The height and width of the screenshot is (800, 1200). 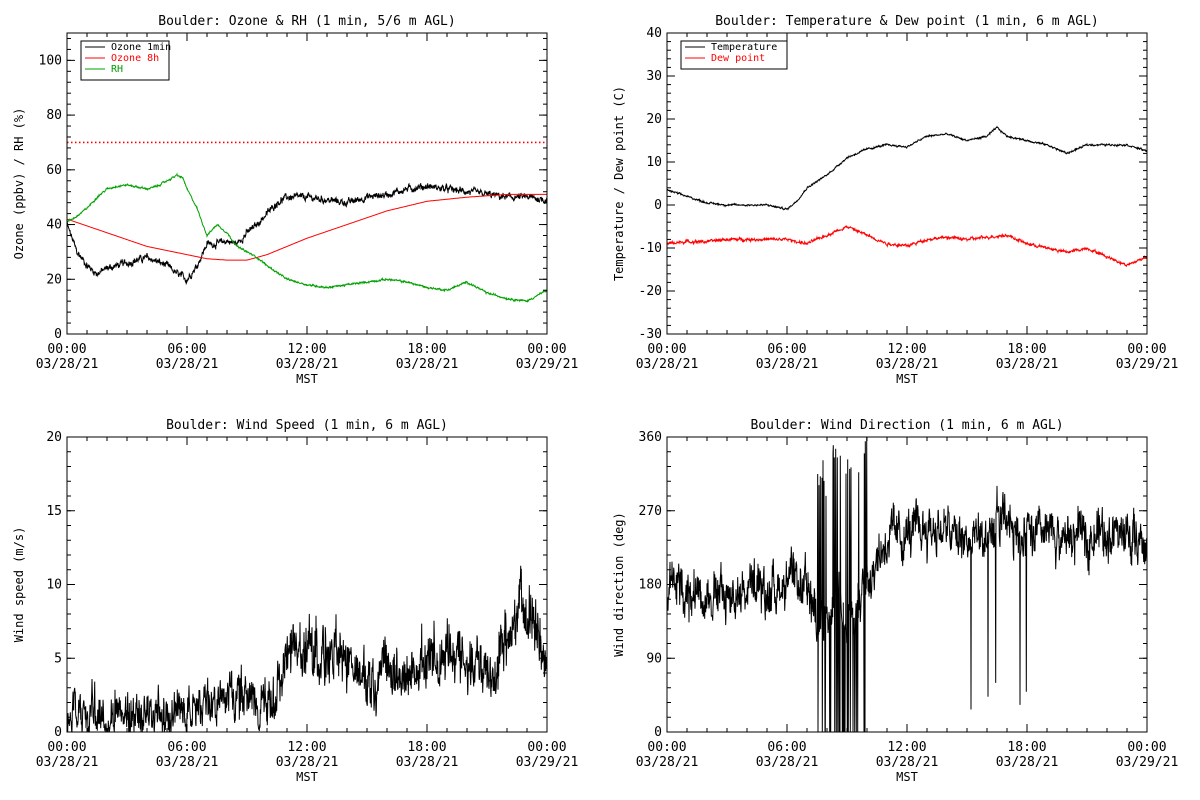 What do you see at coordinates (307, 425) in the screenshot?
I see `chart-title: Boulder: Wind Speed (1 min, 6 m AGL)` at bounding box center [307, 425].